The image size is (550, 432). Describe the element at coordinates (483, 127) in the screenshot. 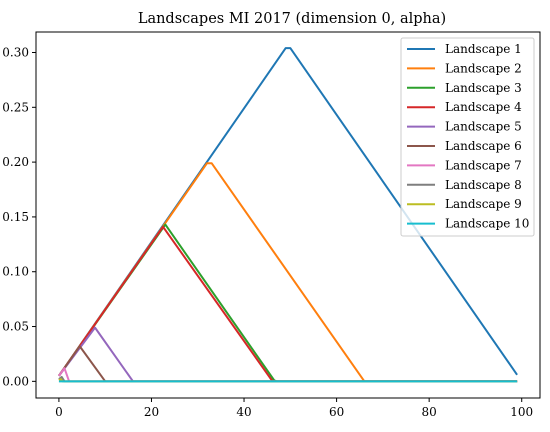

I see `legend-label-5: Landscape 5` at that location.